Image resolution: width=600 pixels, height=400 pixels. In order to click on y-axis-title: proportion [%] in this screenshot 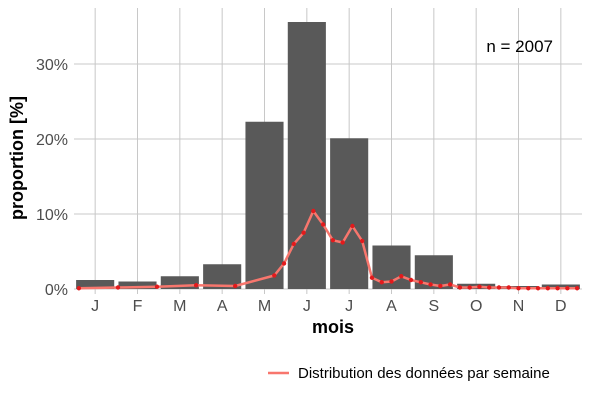, I will do `click(17, 158)`.